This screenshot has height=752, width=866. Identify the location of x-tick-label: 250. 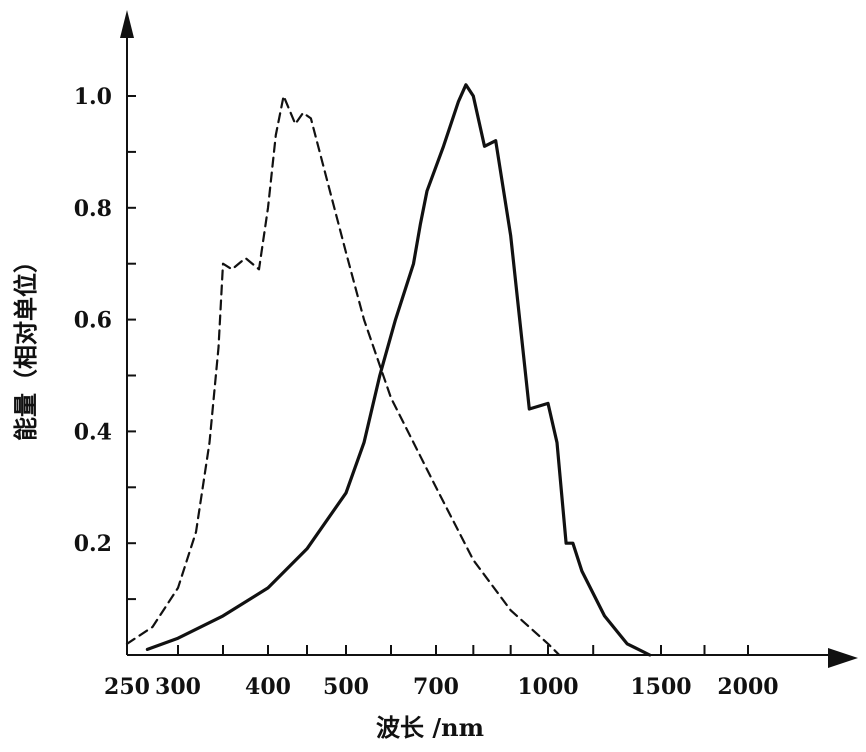
(127, 687).